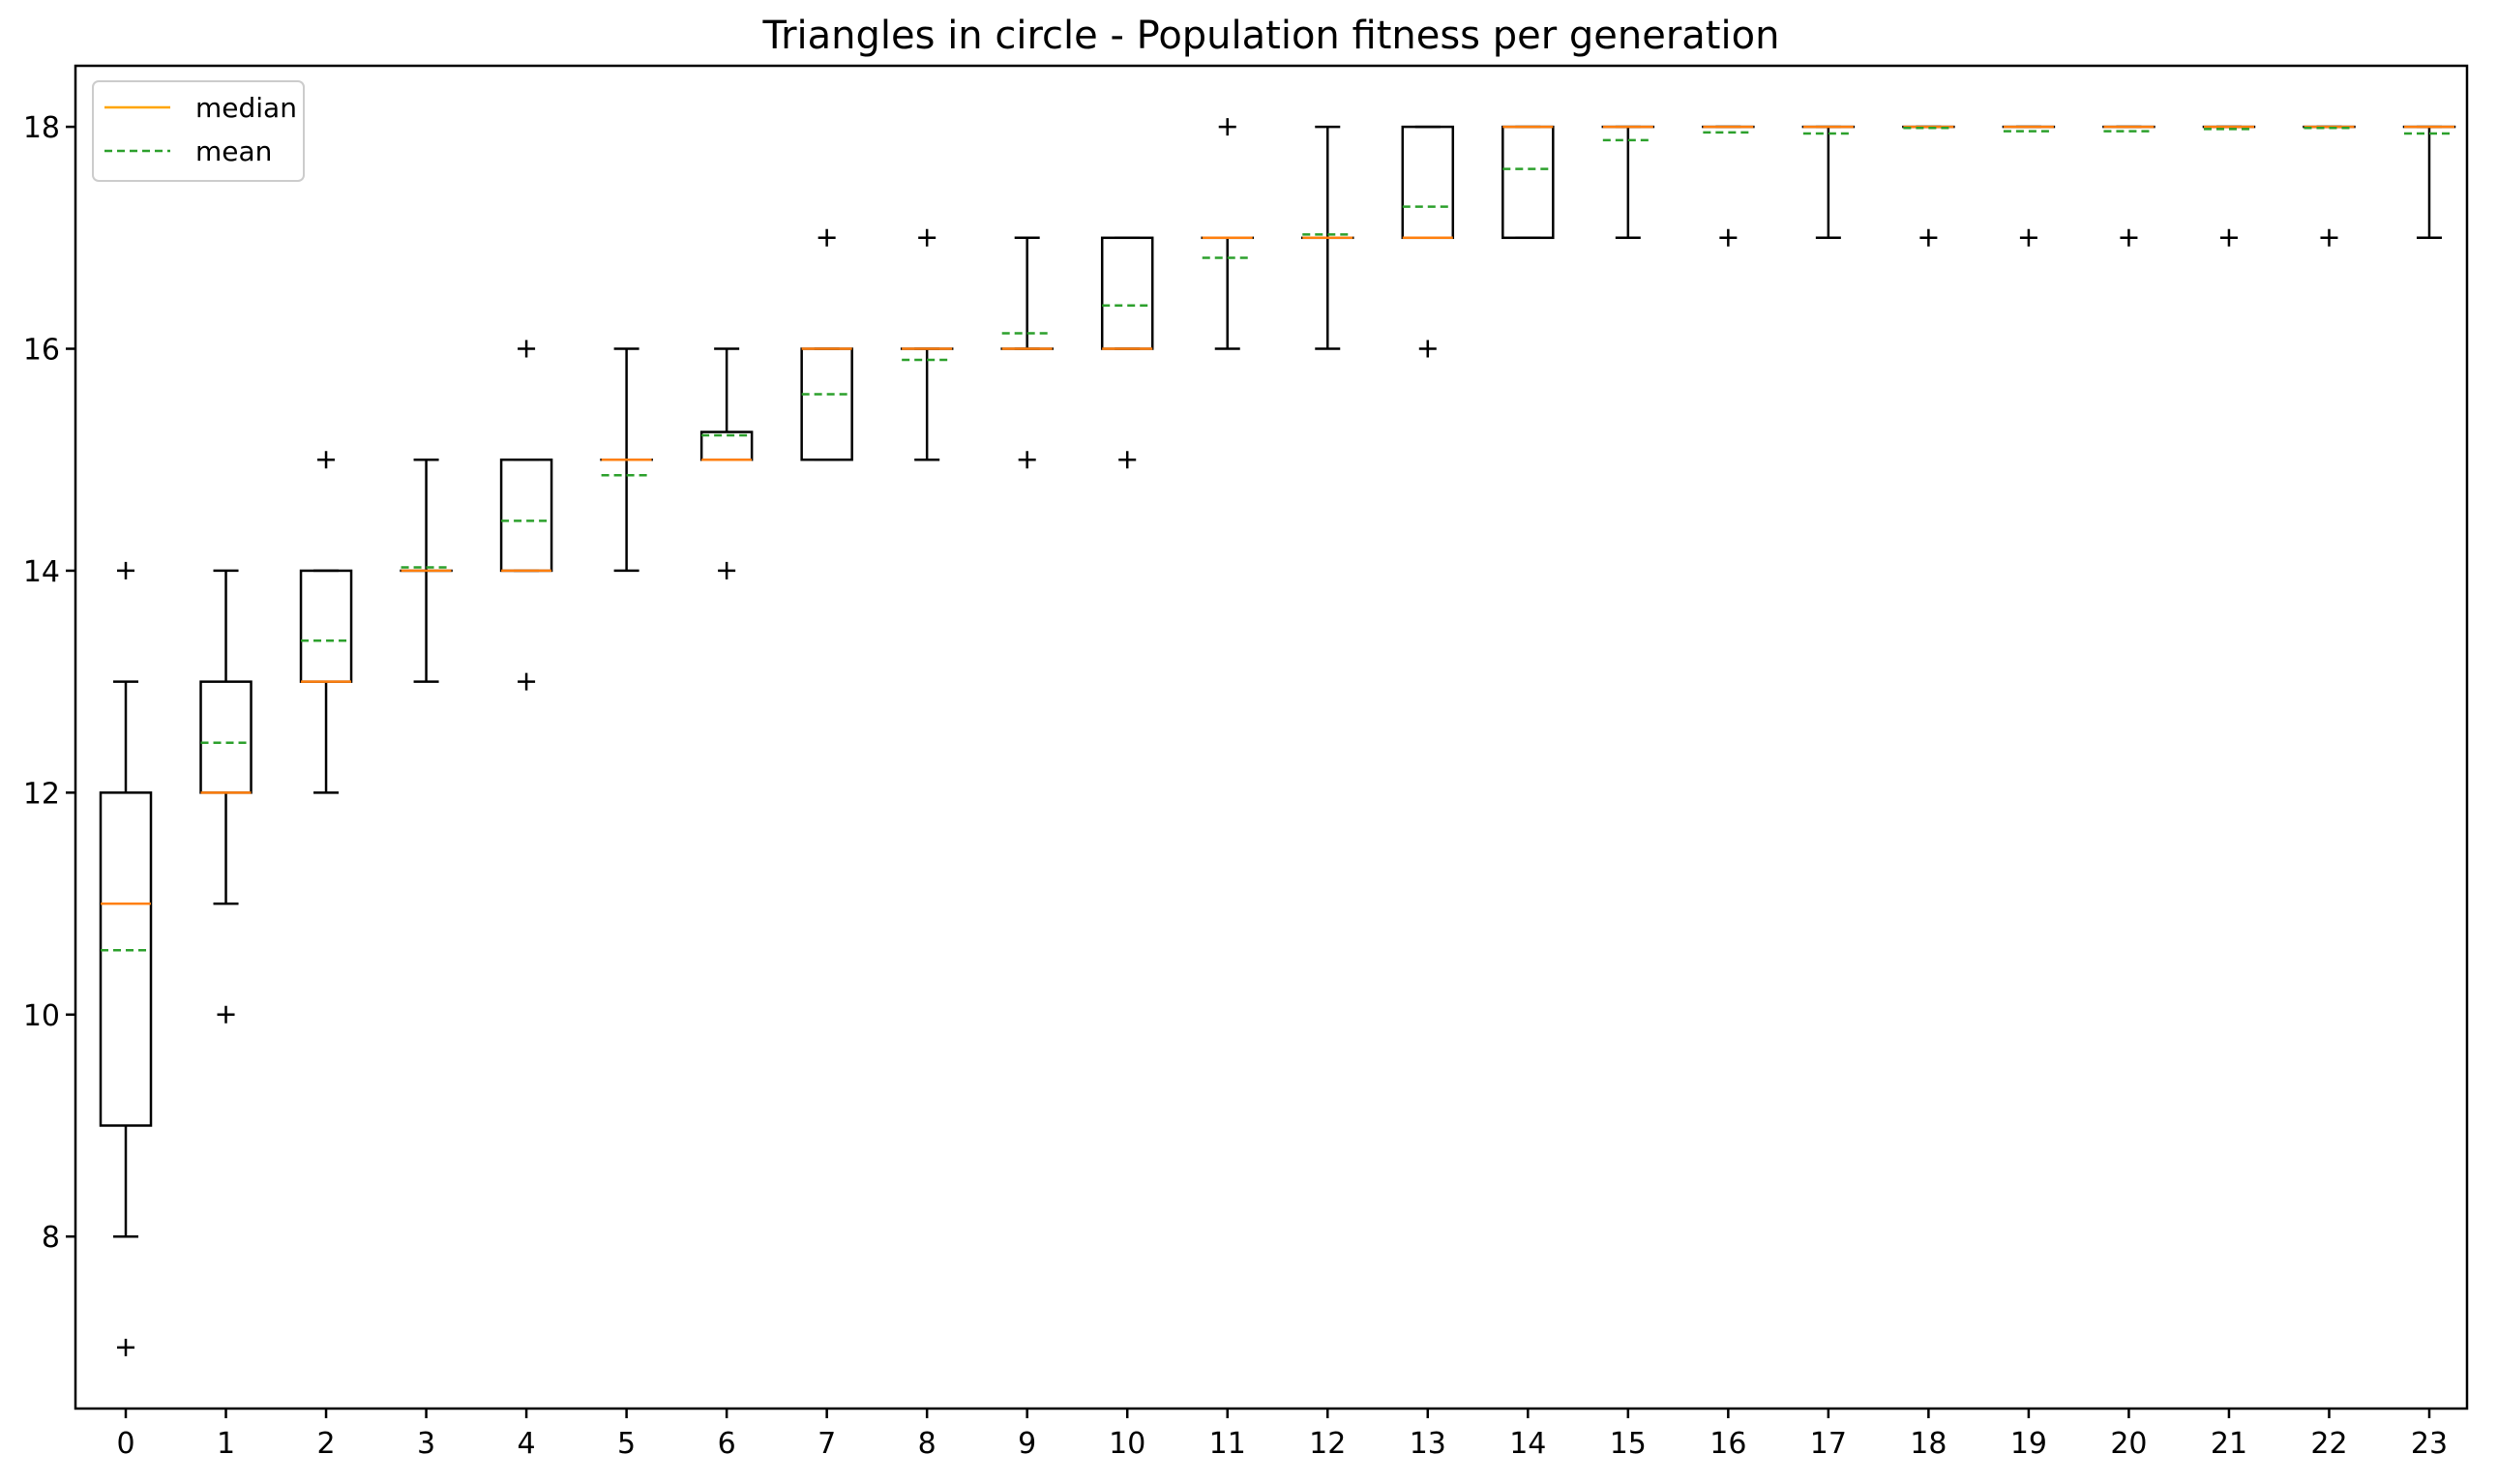  Describe the element at coordinates (1127, 1444) in the screenshot. I see `x-tick-label: 10` at that location.